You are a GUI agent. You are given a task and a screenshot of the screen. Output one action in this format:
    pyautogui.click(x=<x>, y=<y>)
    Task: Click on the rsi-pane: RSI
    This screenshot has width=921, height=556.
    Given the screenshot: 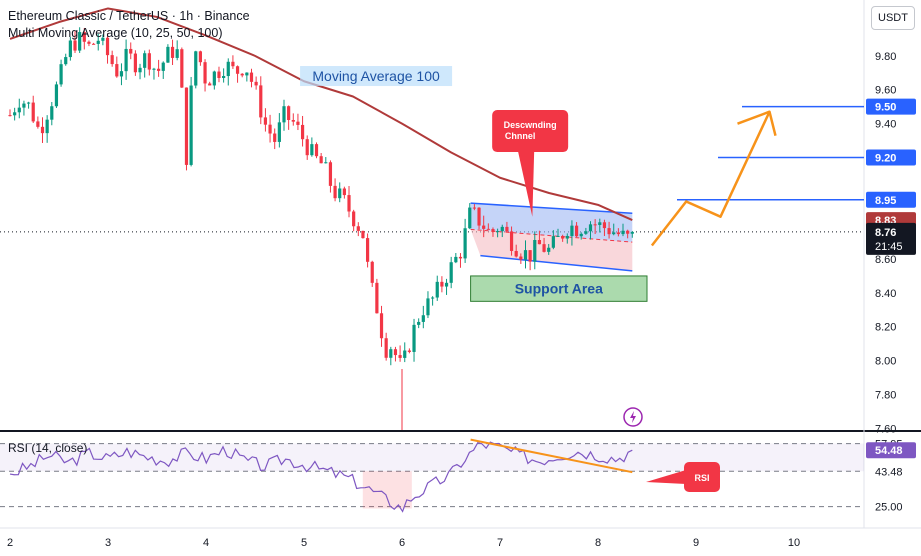 What is the action you would take?
    pyautogui.click(x=432, y=475)
    